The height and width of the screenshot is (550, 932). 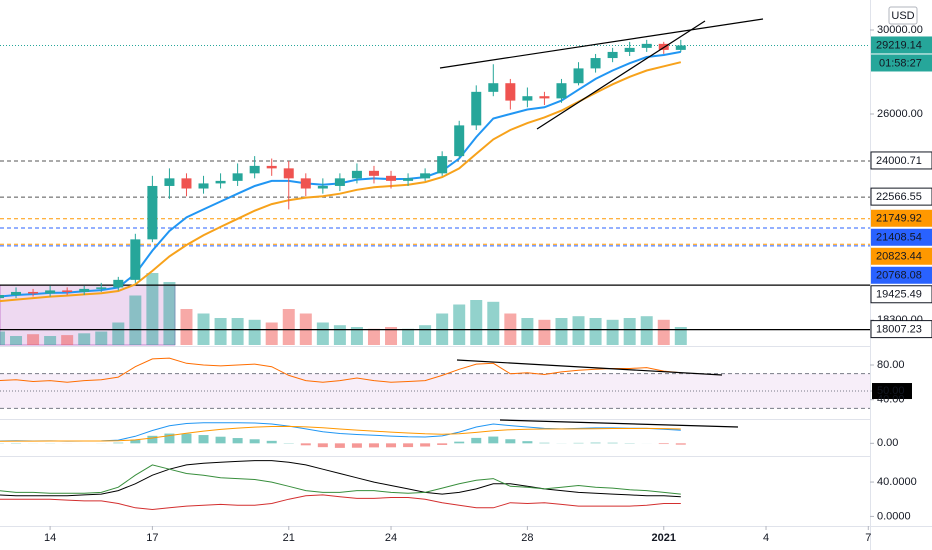 I want to click on y-tick-label: 30000.00, so click(x=900, y=30).